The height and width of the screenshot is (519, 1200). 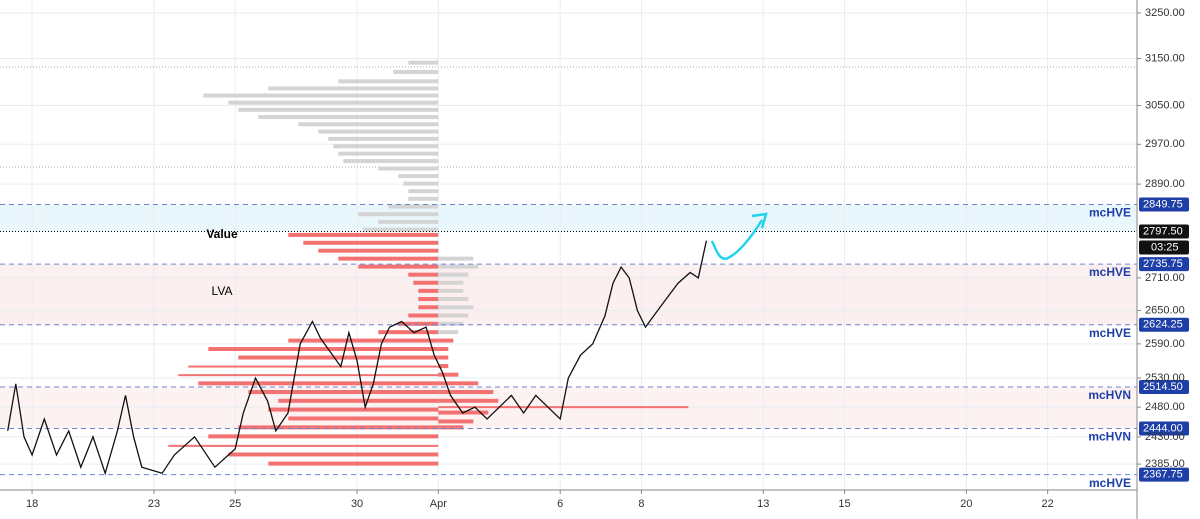 What do you see at coordinates (641, 504) in the screenshot?
I see `x-tick-label: 8` at bounding box center [641, 504].